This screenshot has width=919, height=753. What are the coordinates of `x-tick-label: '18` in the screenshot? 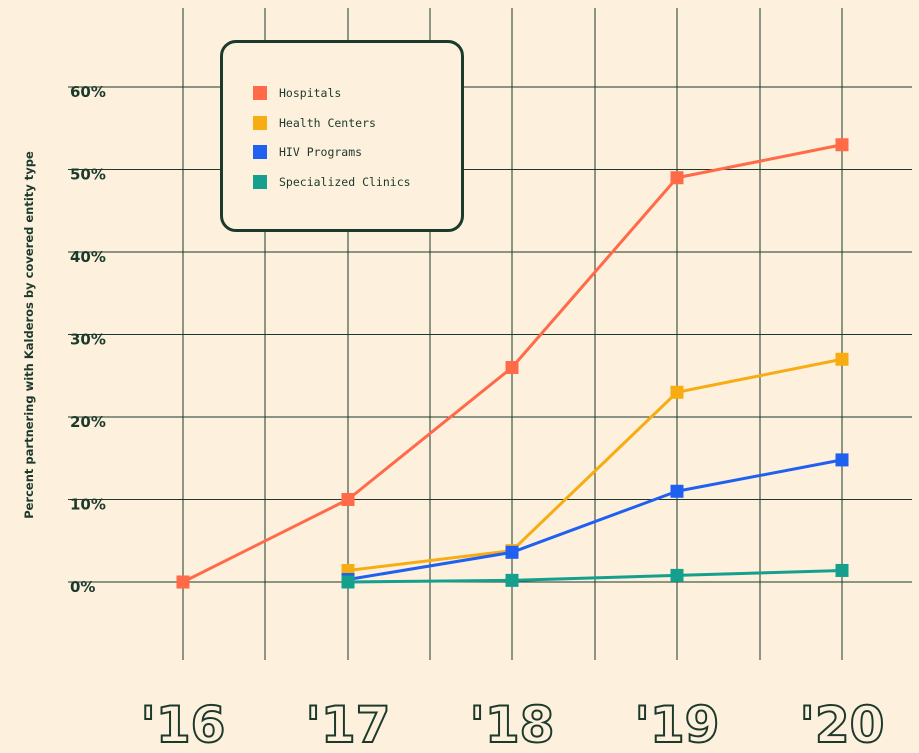 It's located at (512, 724).